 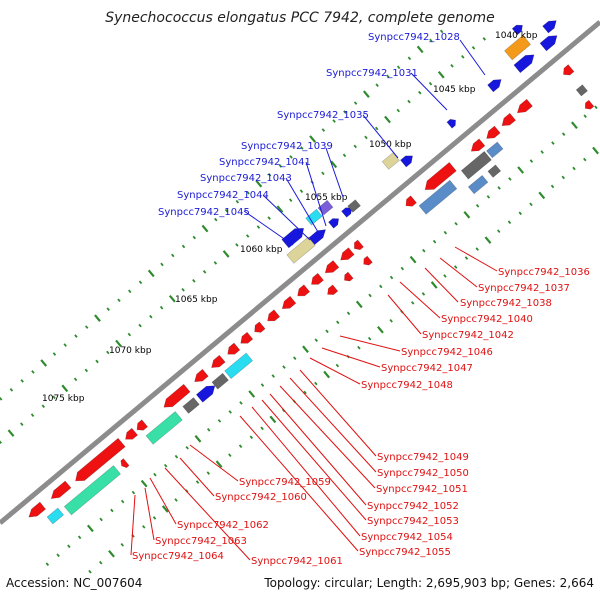 What do you see at coordinates (413, 521) in the screenshot?
I see `gene-label-1053: Synpcc7942_1053` at bounding box center [413, 521].